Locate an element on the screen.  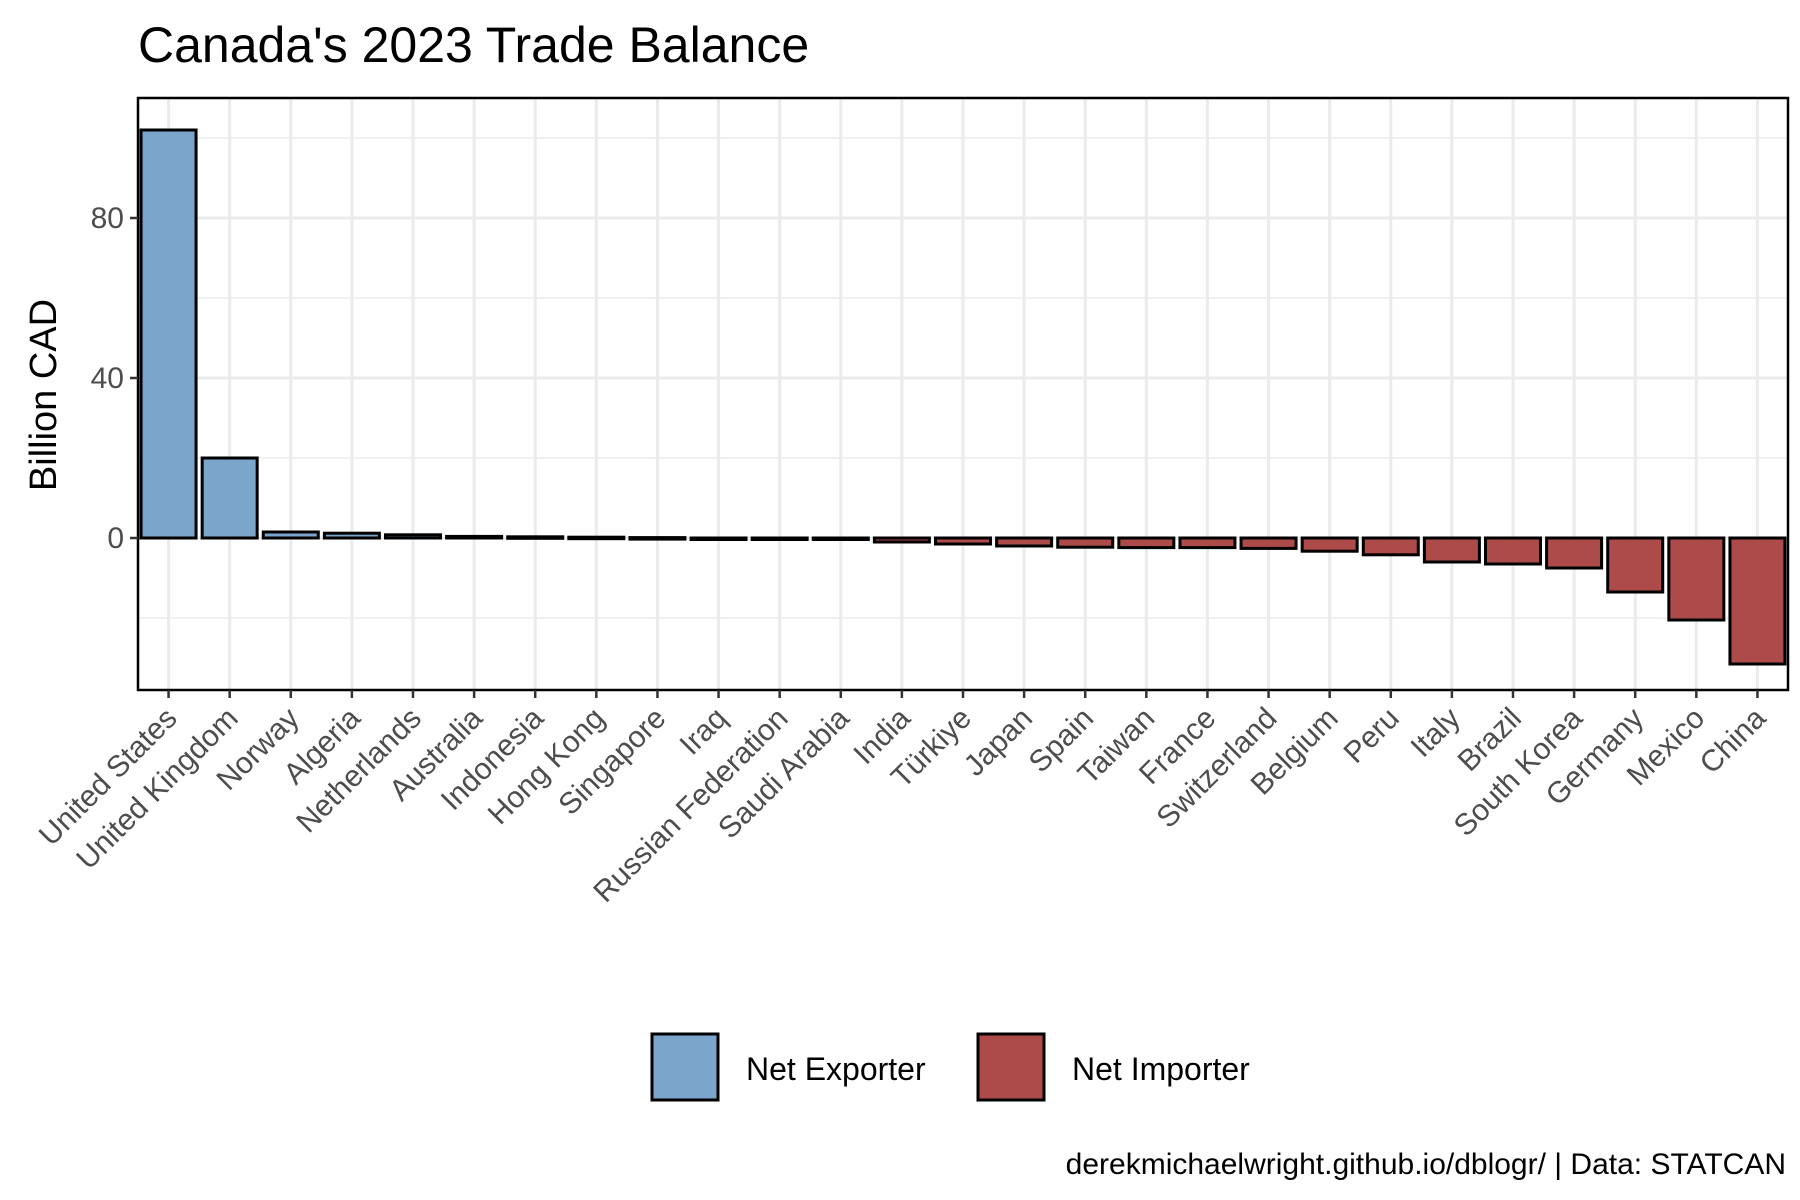
y-axis-ticks: 0 40 80 is located at coordinates (114, 378).